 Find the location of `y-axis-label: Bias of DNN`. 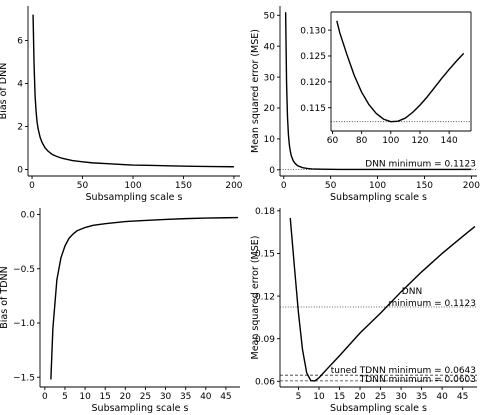

y-axis-label: Bias of DNN is located at coordinates (4, 91).